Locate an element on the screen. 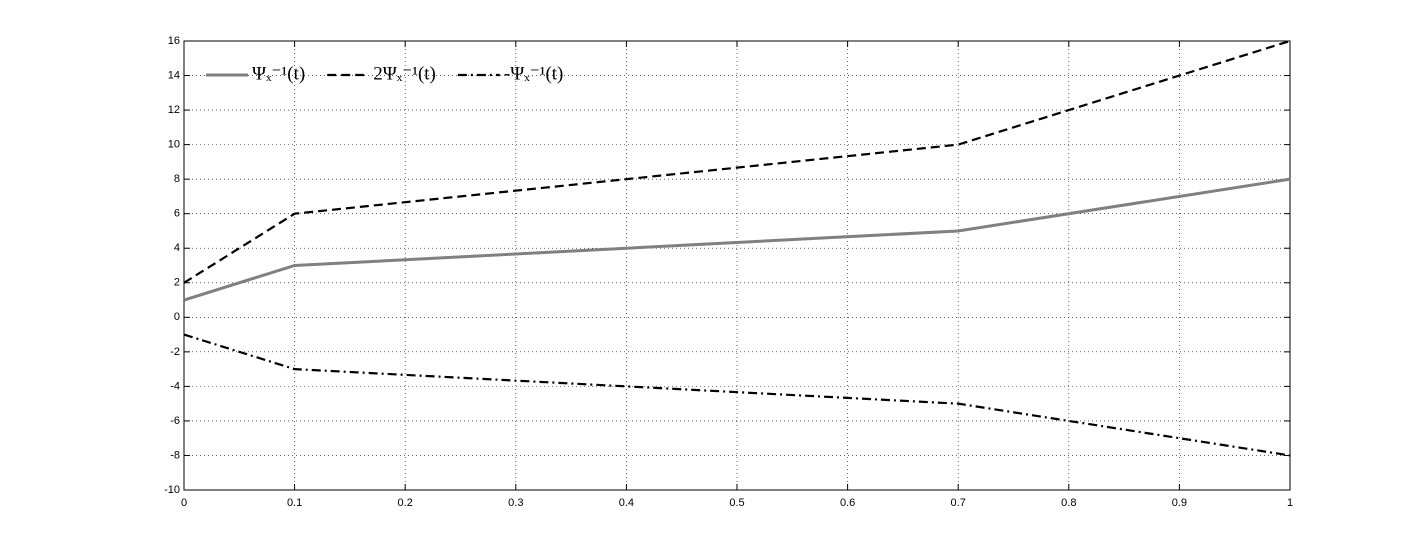 This screenshot has height=550, width=1425. x-tick-label: 0.2 is located at coordinates (405, 503).